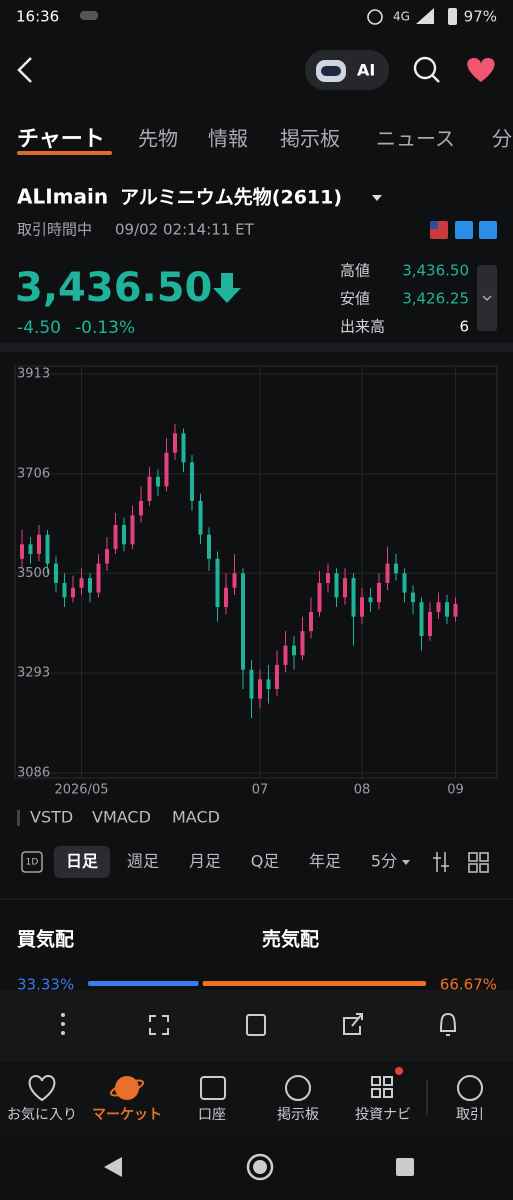  Describe the element at coordinates (42, 1115) in the screenshot. I see `nav-label: お気に入り` at that location.